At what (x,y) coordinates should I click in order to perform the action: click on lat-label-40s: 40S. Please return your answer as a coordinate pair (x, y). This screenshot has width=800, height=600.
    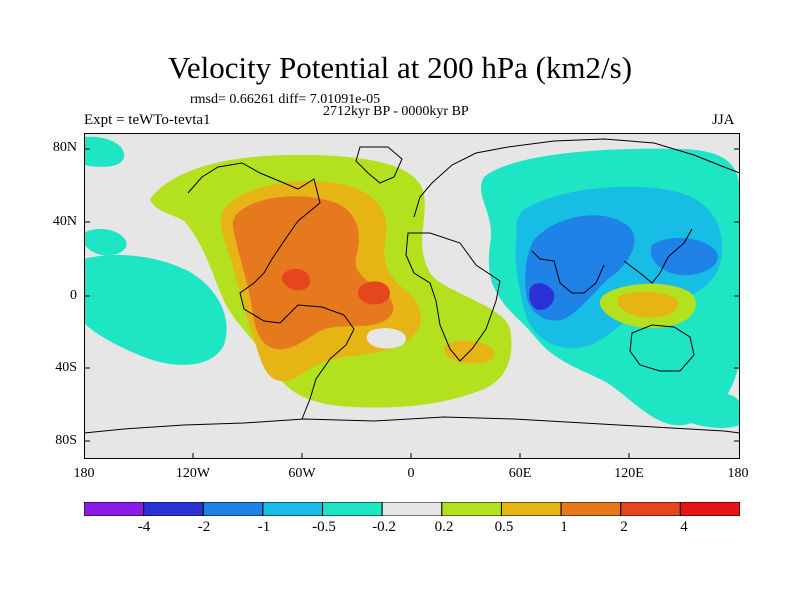
    Looking at the image, I should click on (66, 367).